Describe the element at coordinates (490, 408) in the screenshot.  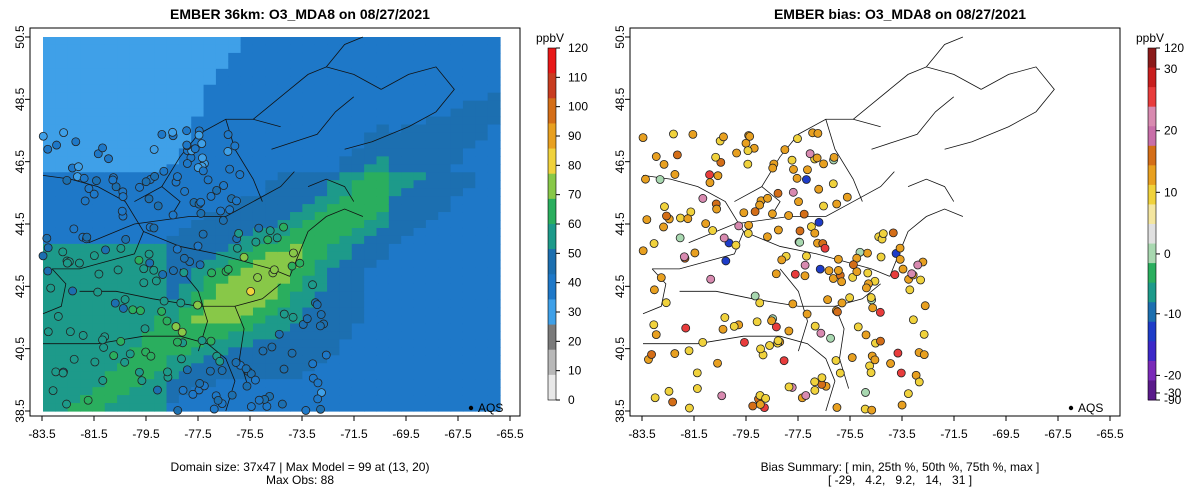
I see `aqs-label: AQS` at that location.